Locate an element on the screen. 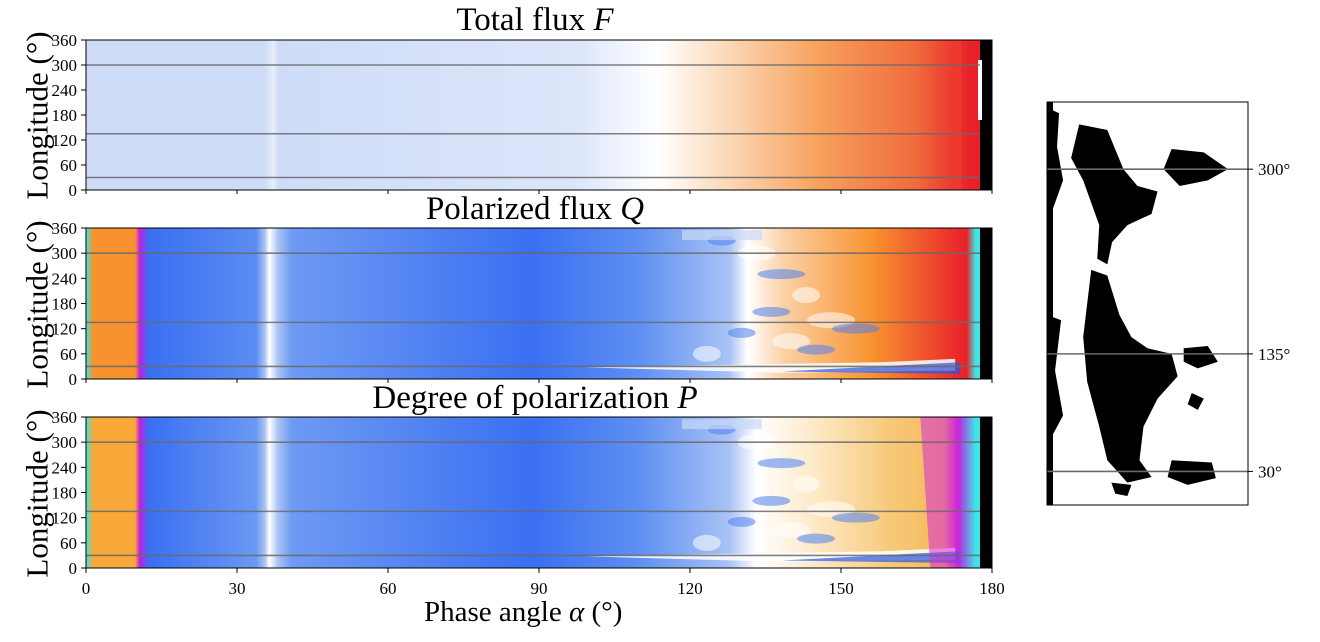 This screenshot has height=642, width=1320. map-label-135: 135° is located at coordinates (1274, 354).